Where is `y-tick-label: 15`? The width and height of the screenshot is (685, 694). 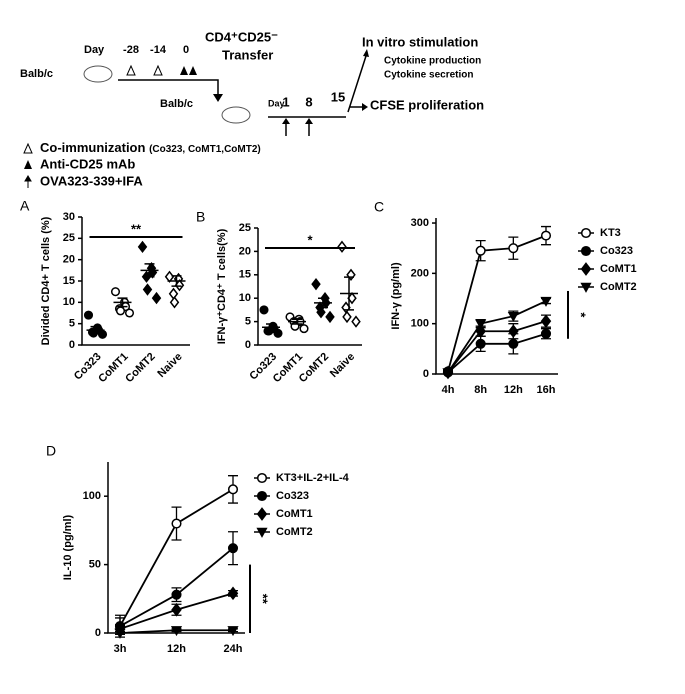
y-tick-label: 15 is located at coordinates (245, 275).